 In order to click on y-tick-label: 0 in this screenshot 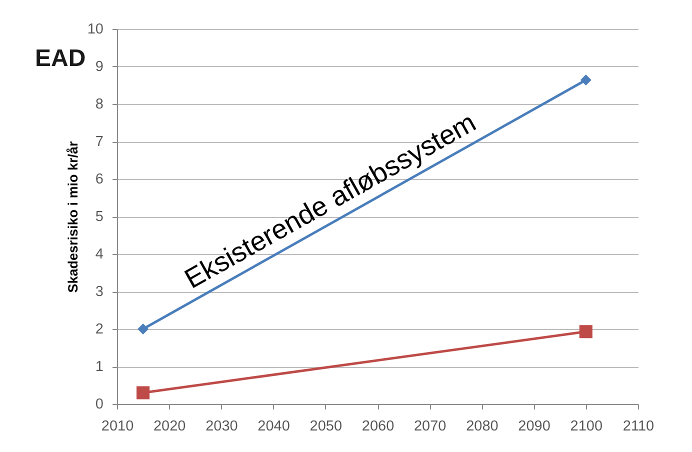, I will do `click(99, 404)`.